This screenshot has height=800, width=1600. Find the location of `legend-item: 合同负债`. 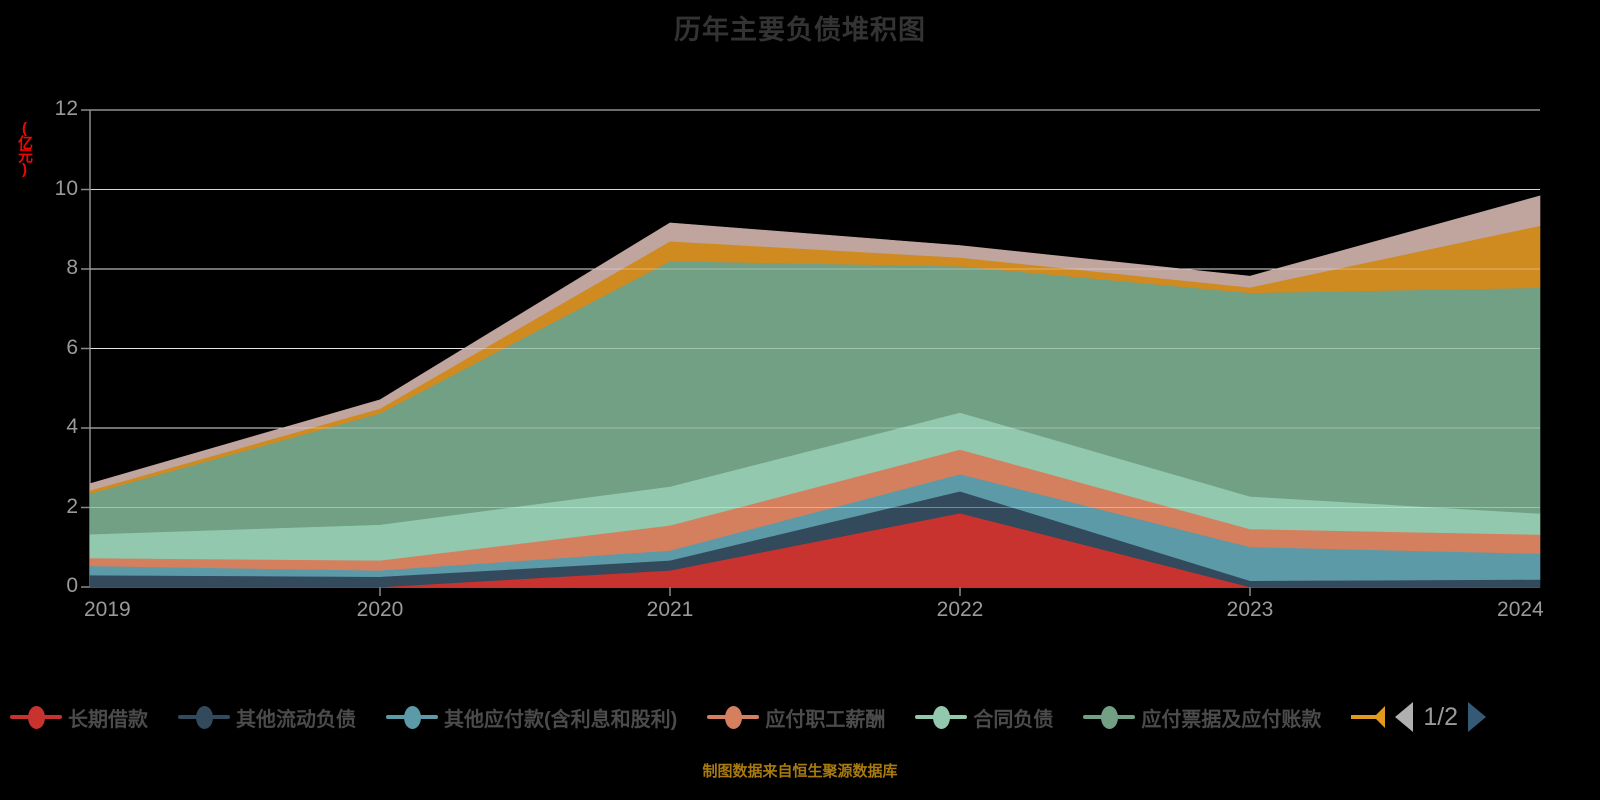

legend-item: 合同负债 is located at coordinates (984, 717).